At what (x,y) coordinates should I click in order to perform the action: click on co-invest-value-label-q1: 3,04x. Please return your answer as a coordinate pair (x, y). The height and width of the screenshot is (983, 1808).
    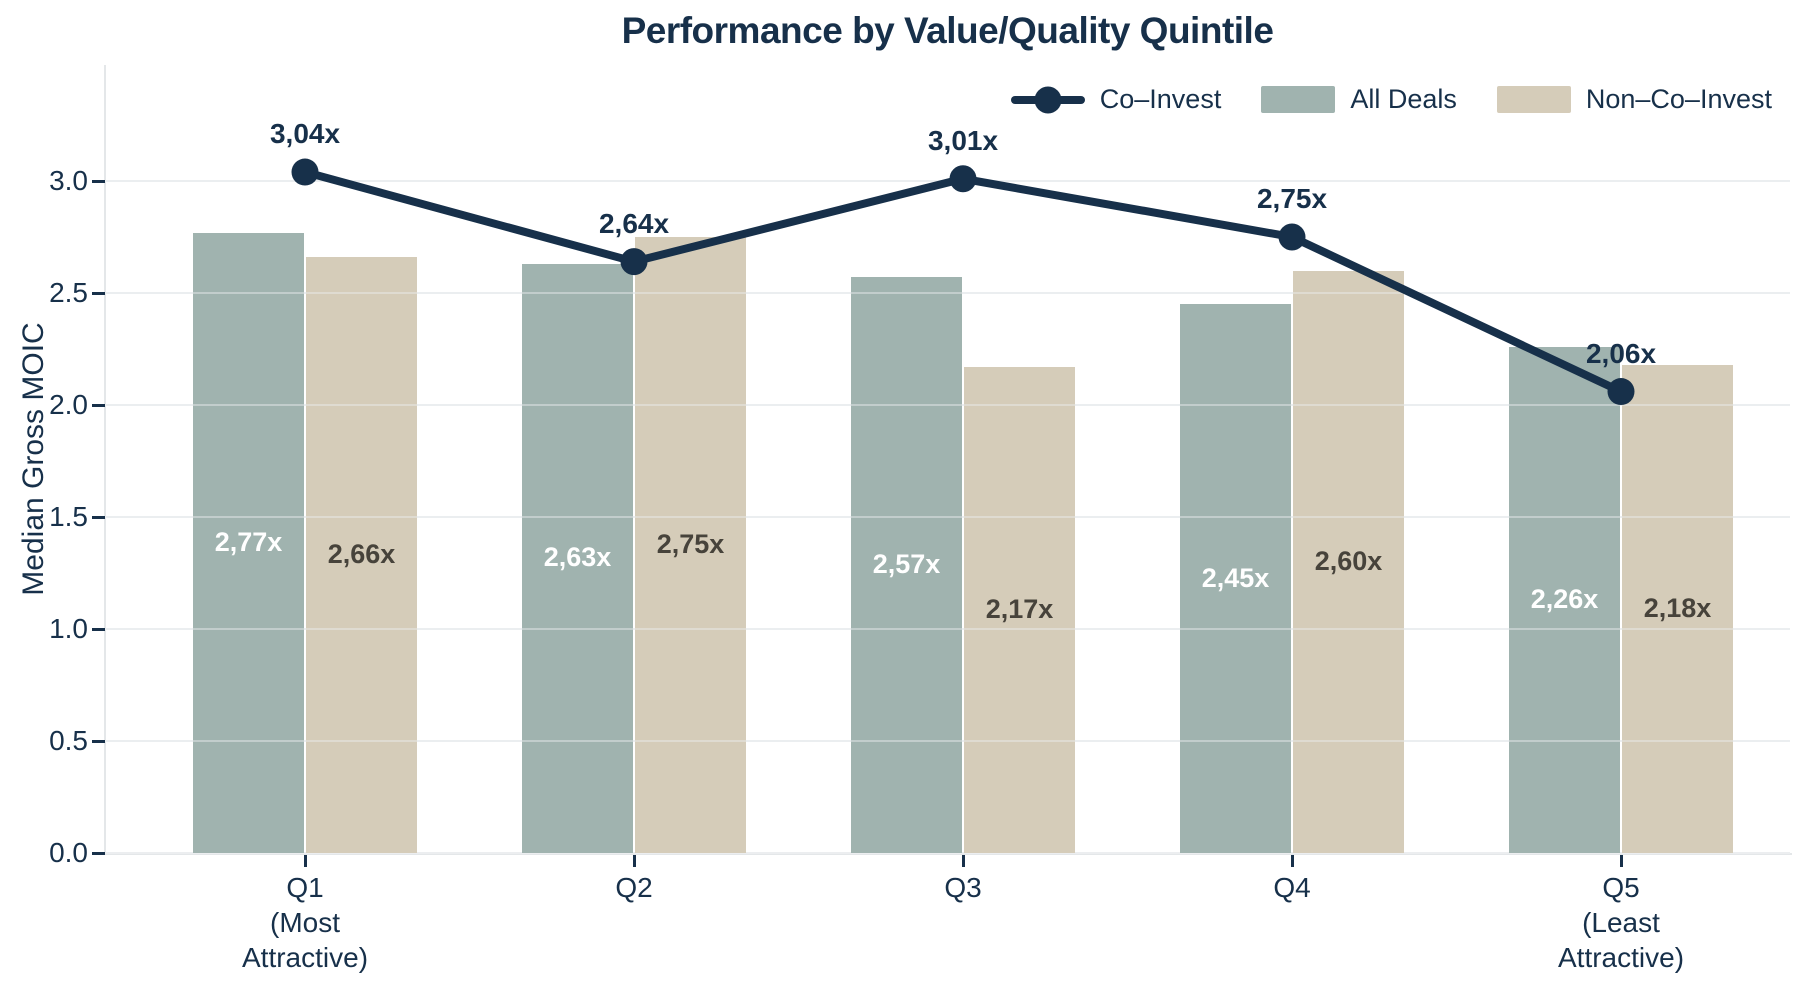
    Looking at the image, I should click on (305, 134).